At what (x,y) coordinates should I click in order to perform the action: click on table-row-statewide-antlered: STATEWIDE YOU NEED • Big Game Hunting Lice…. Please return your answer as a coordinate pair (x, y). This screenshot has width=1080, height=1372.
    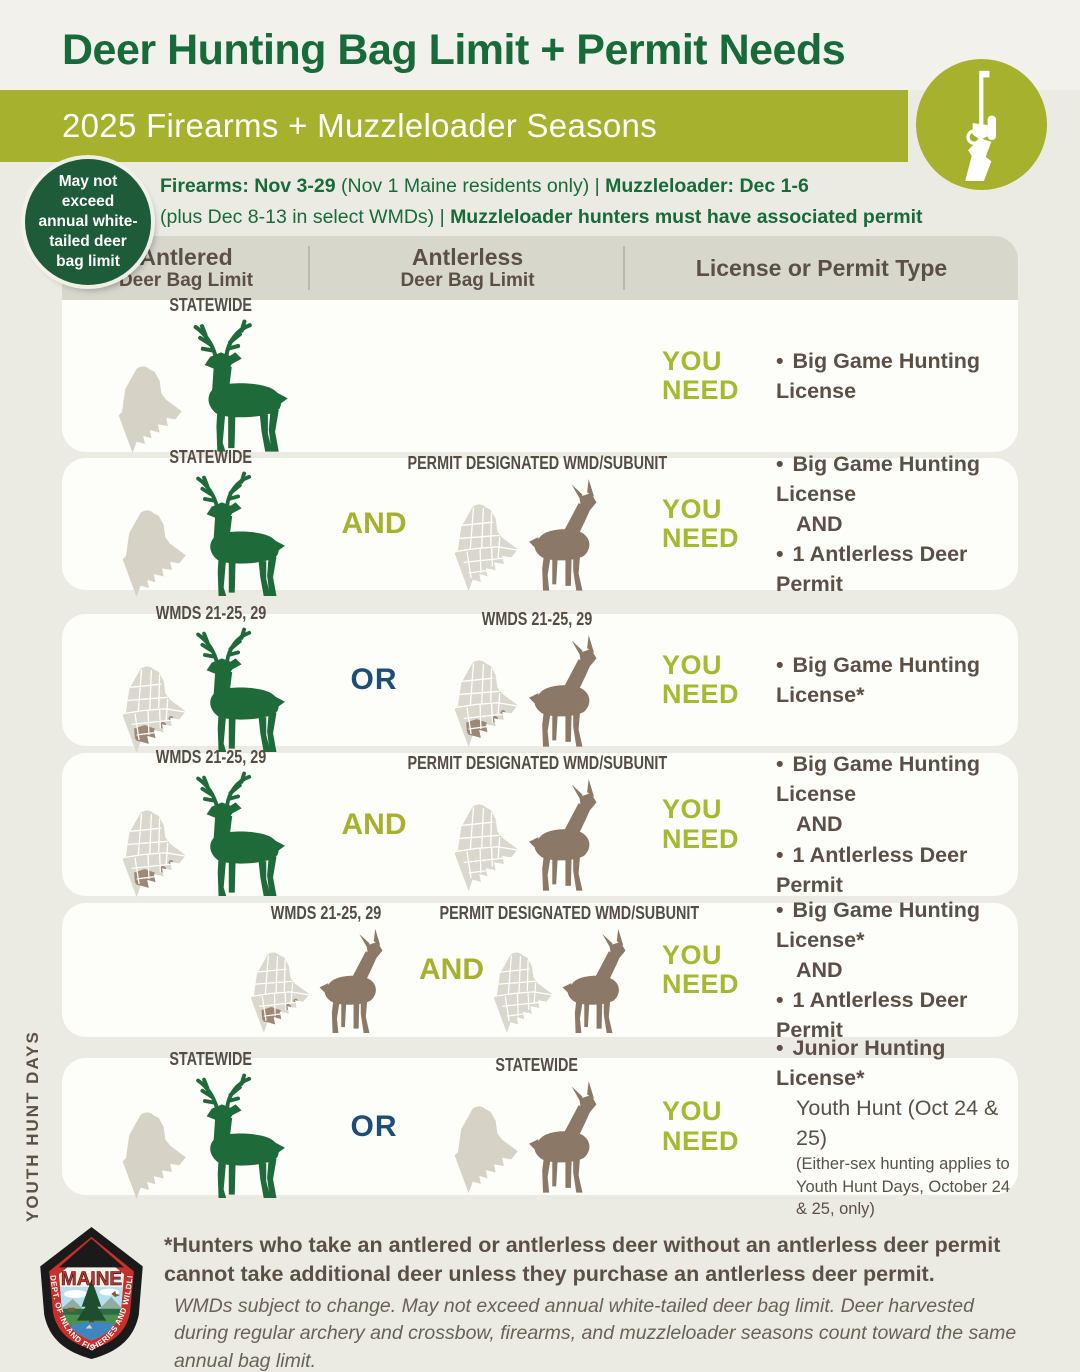
    Looking at the image, I should click on (540, 373).